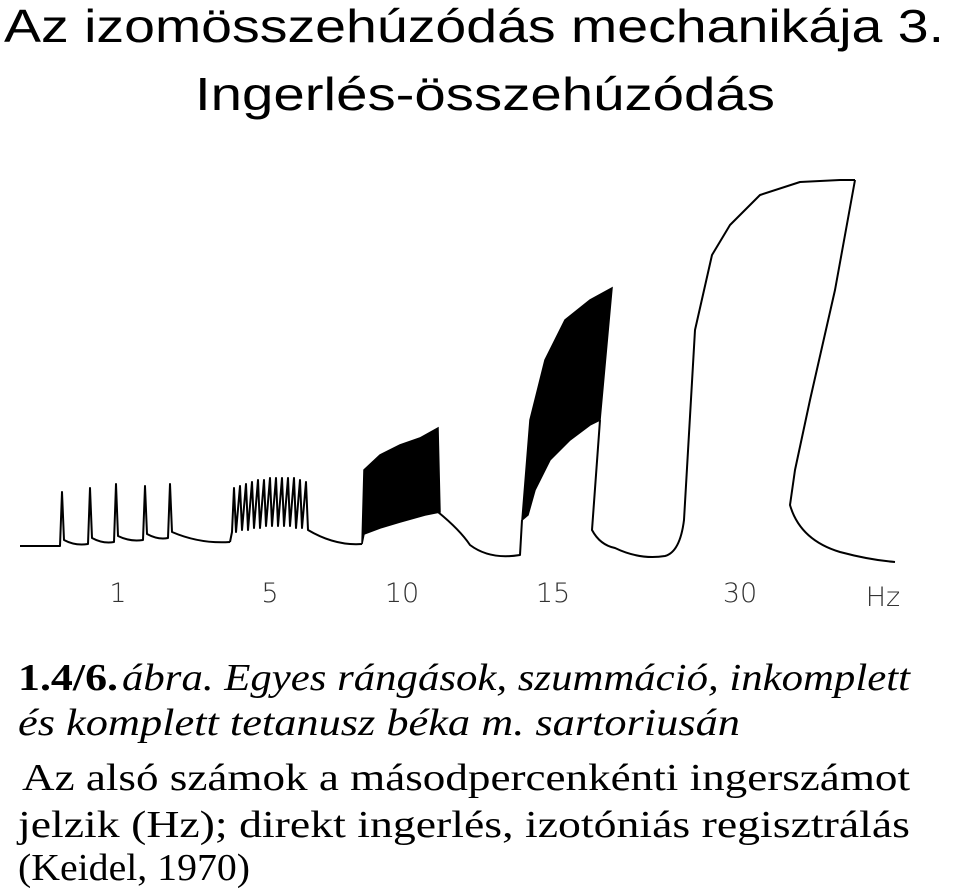 The width and height of the screenshot is (960, 889). I want to click on complete-tetanus-trace, so click(842, 371).